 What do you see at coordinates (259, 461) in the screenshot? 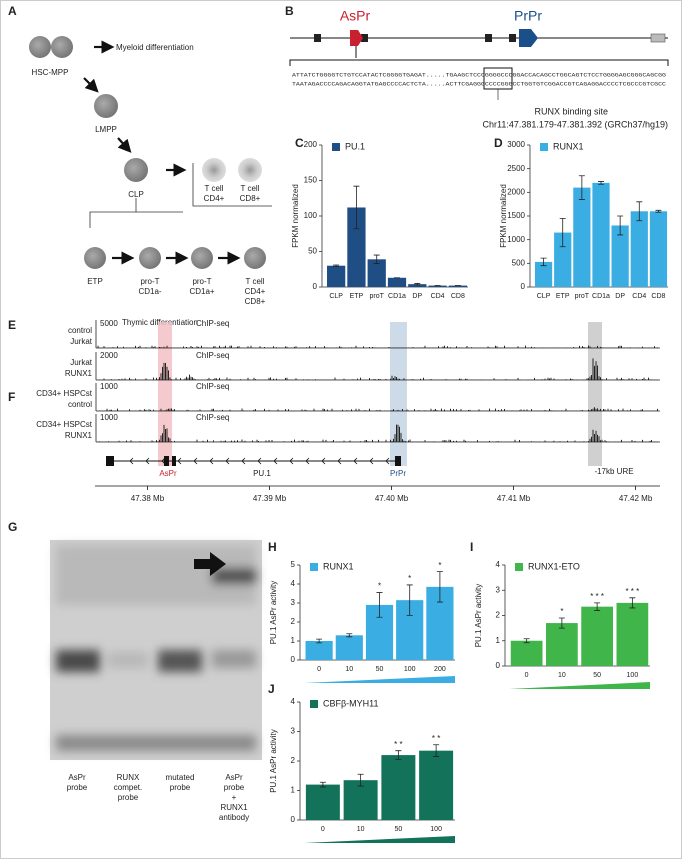
I see `gene-chevrons` at bounding box center [259, 461].